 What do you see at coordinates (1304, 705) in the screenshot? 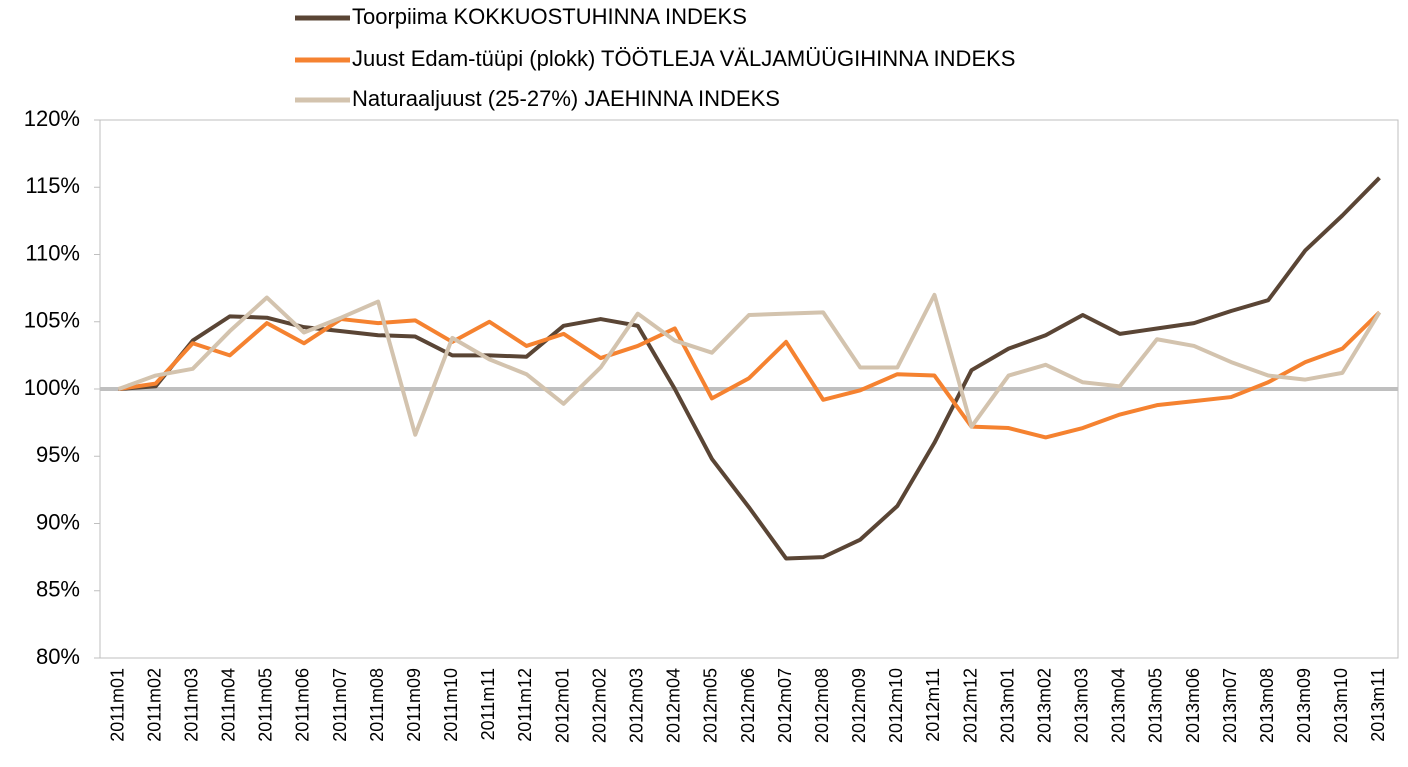
I see `x-tick-label: 2013m09` at bounding box center [1304, 705].